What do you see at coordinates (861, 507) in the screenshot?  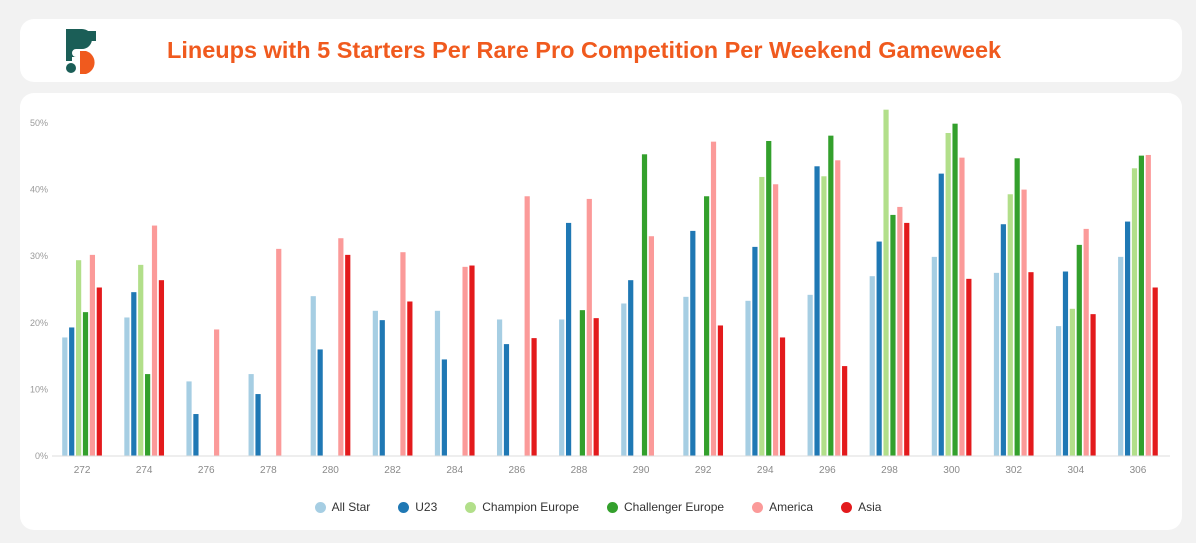 I see `legend-item: Asia` at bounding box center [861, 507].